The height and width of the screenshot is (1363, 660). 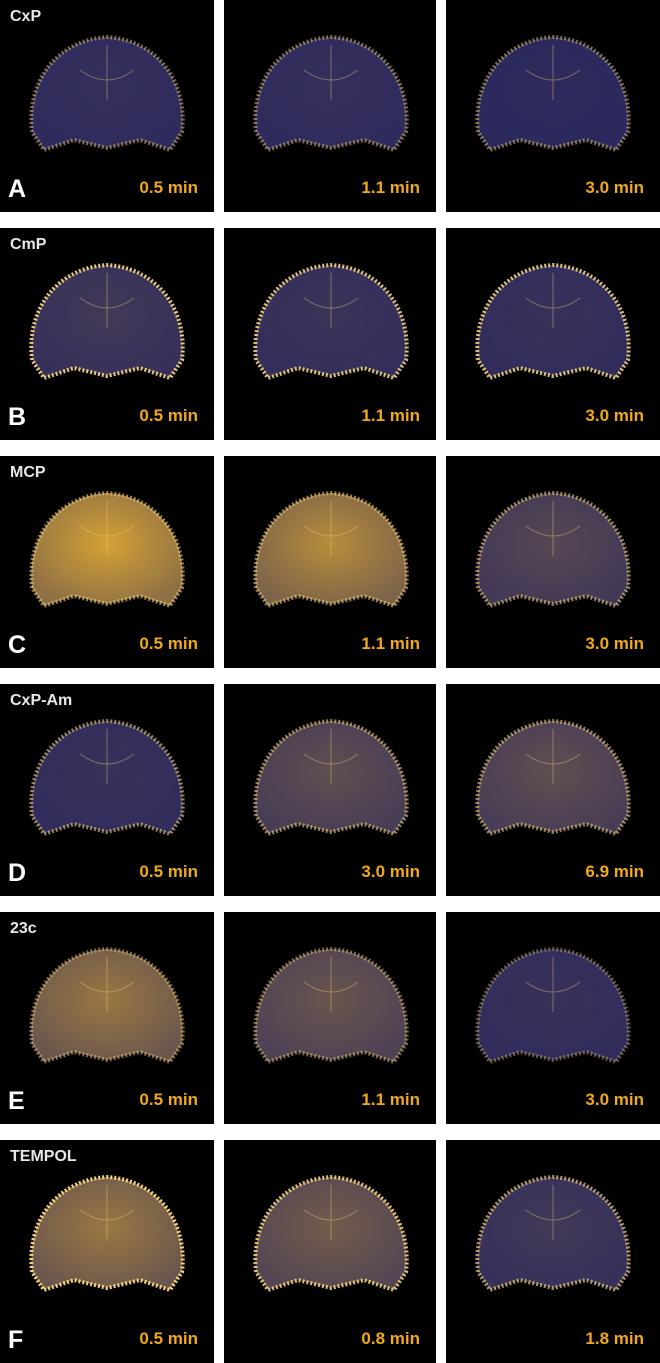 I want to click on image-panel: 6.9 min, so click(x=553, y=790).